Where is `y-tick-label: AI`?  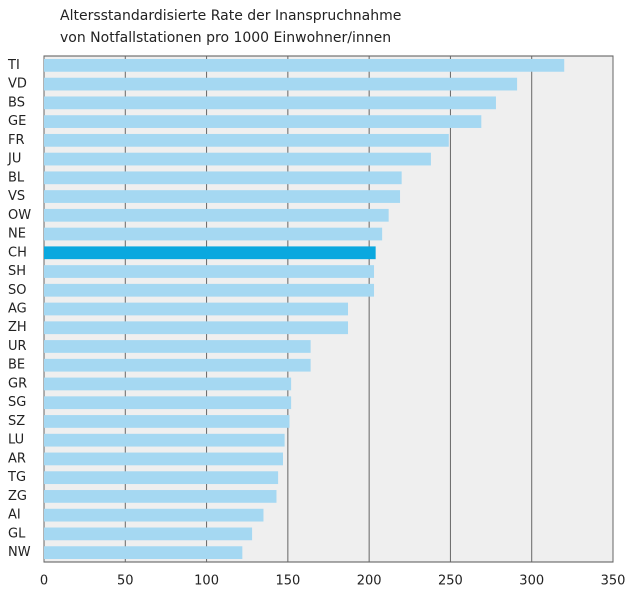
y-tick-label: AI is located at coordinates (14, 515).